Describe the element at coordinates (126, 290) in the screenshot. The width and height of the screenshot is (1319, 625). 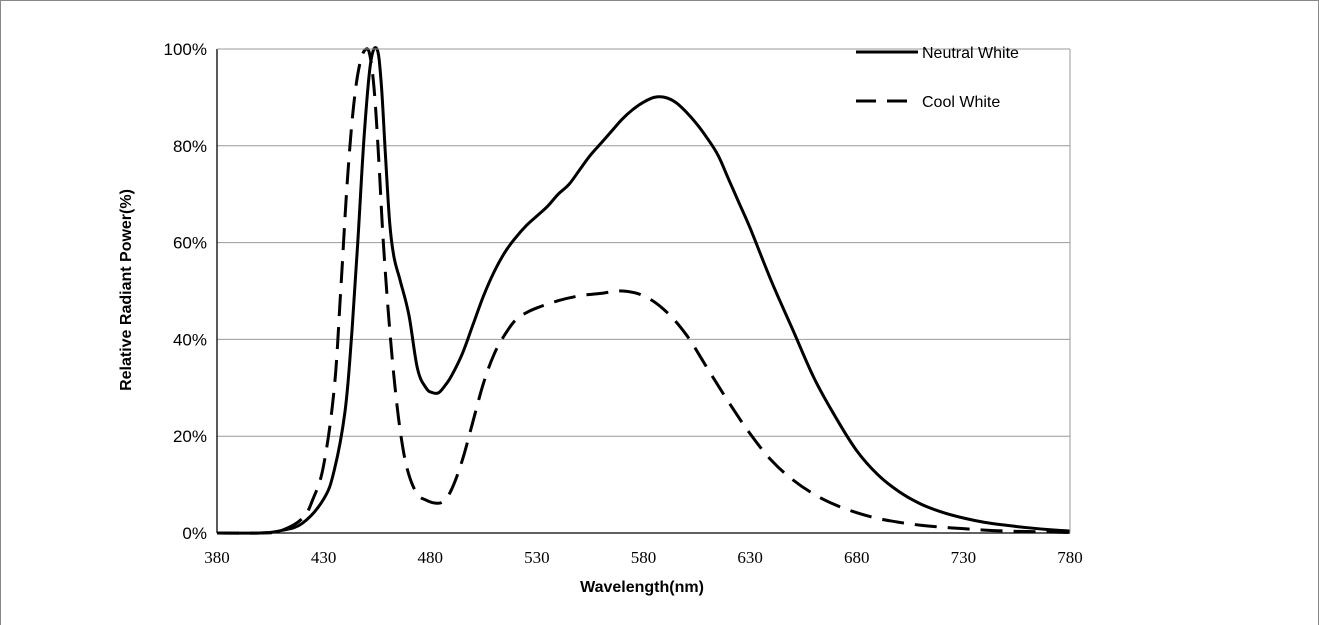
I see `y-axis-title: Relative Radiant Power(%)` at that location.